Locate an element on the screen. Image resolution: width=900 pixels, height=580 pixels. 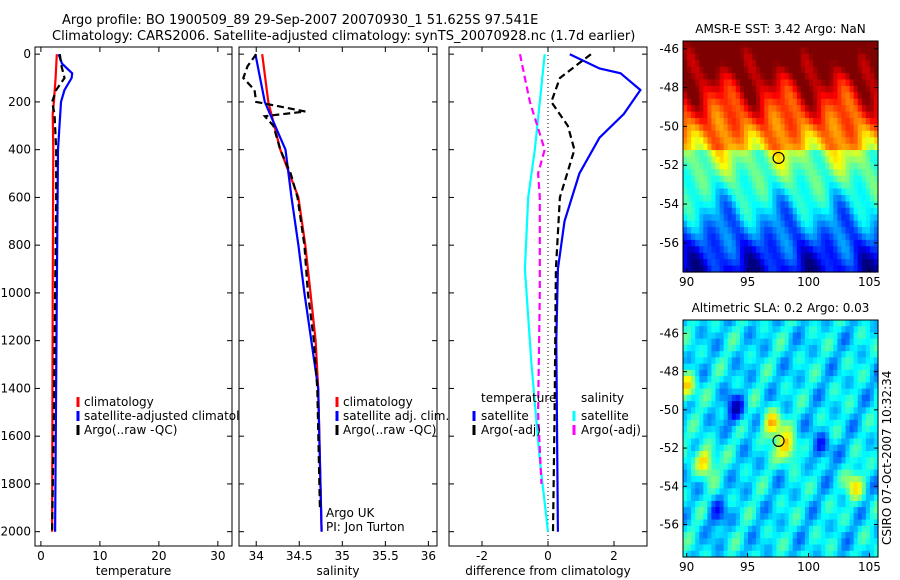
legend-label: Argo(-adj) is located at coordinates (611, 430).